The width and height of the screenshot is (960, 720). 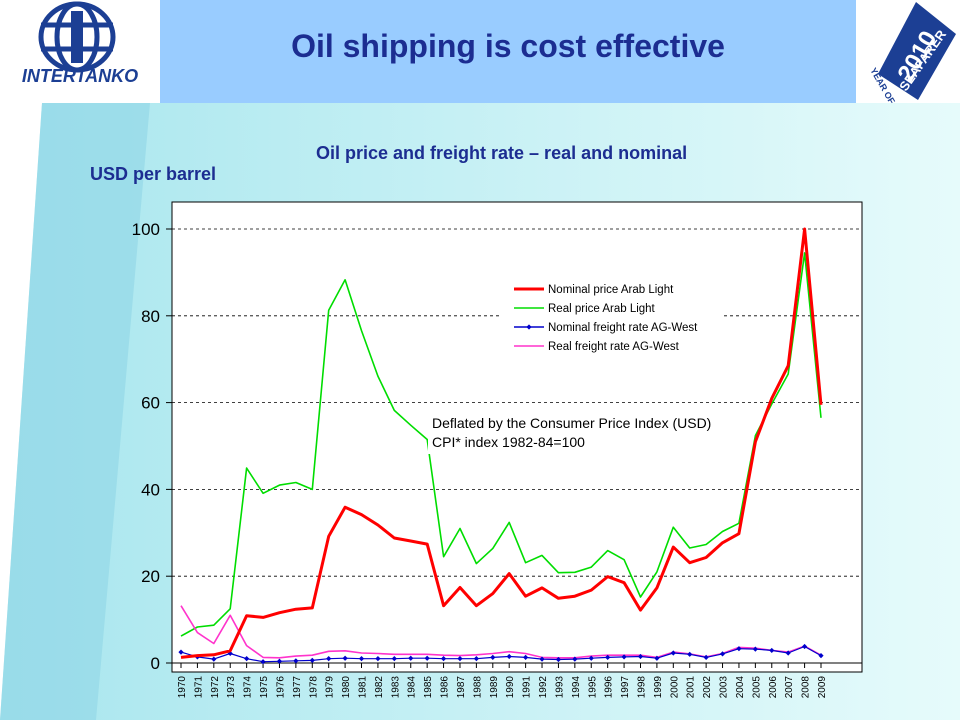 What do you see at coordinates (912, 62) in the screenshot?
I see `seafarer-emblem-icon: 2010 YEAR OF THE SEAFARER` at bounding box center [912, 62].